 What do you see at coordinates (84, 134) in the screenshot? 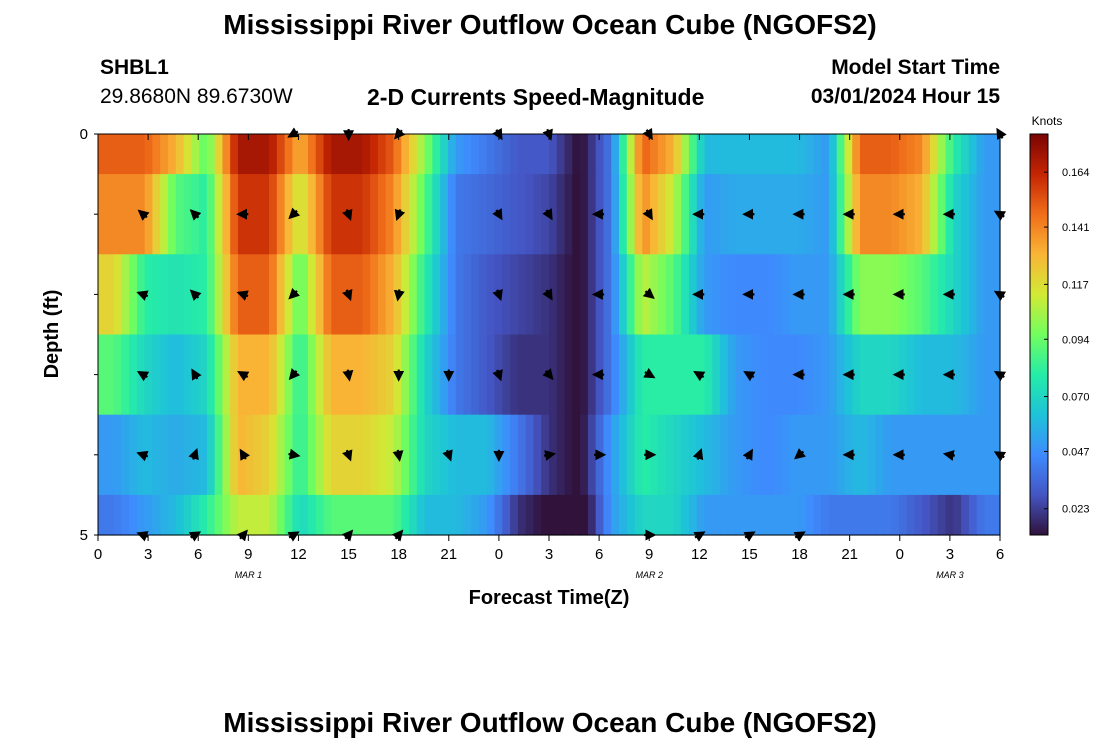
I see `y-tick-label: 0` at bounding box center [84, 134].